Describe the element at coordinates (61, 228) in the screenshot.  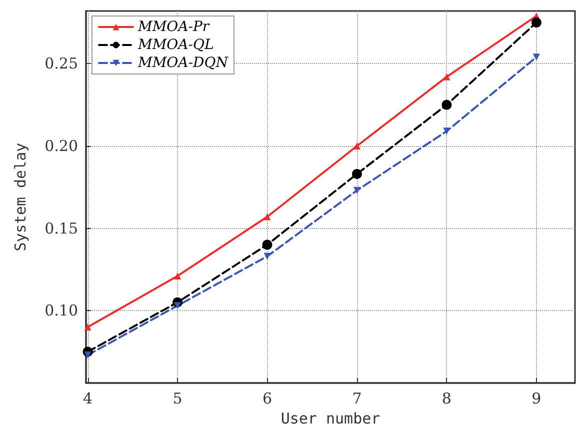
I see `y-tick-label: 0.15` at that location.